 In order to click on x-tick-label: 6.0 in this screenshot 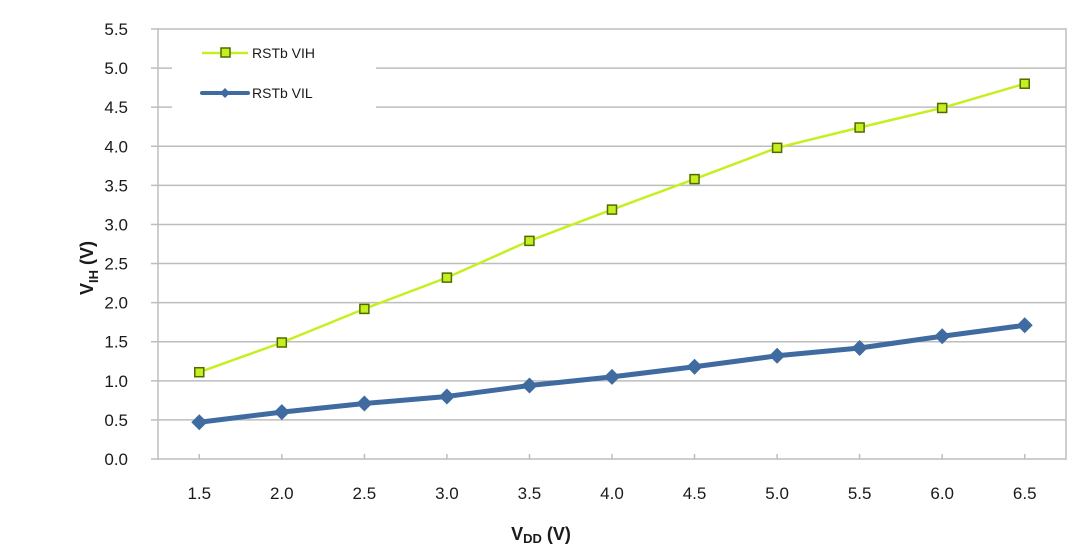, I will do `click(942, 493)`.